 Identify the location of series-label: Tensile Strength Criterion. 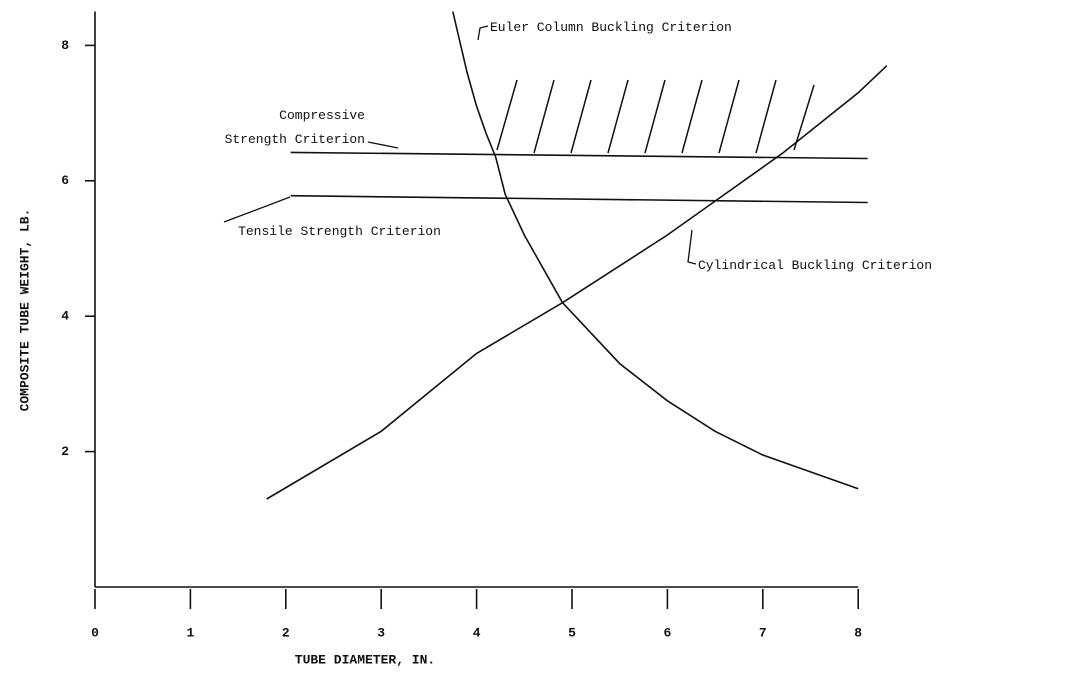
(339, 231).